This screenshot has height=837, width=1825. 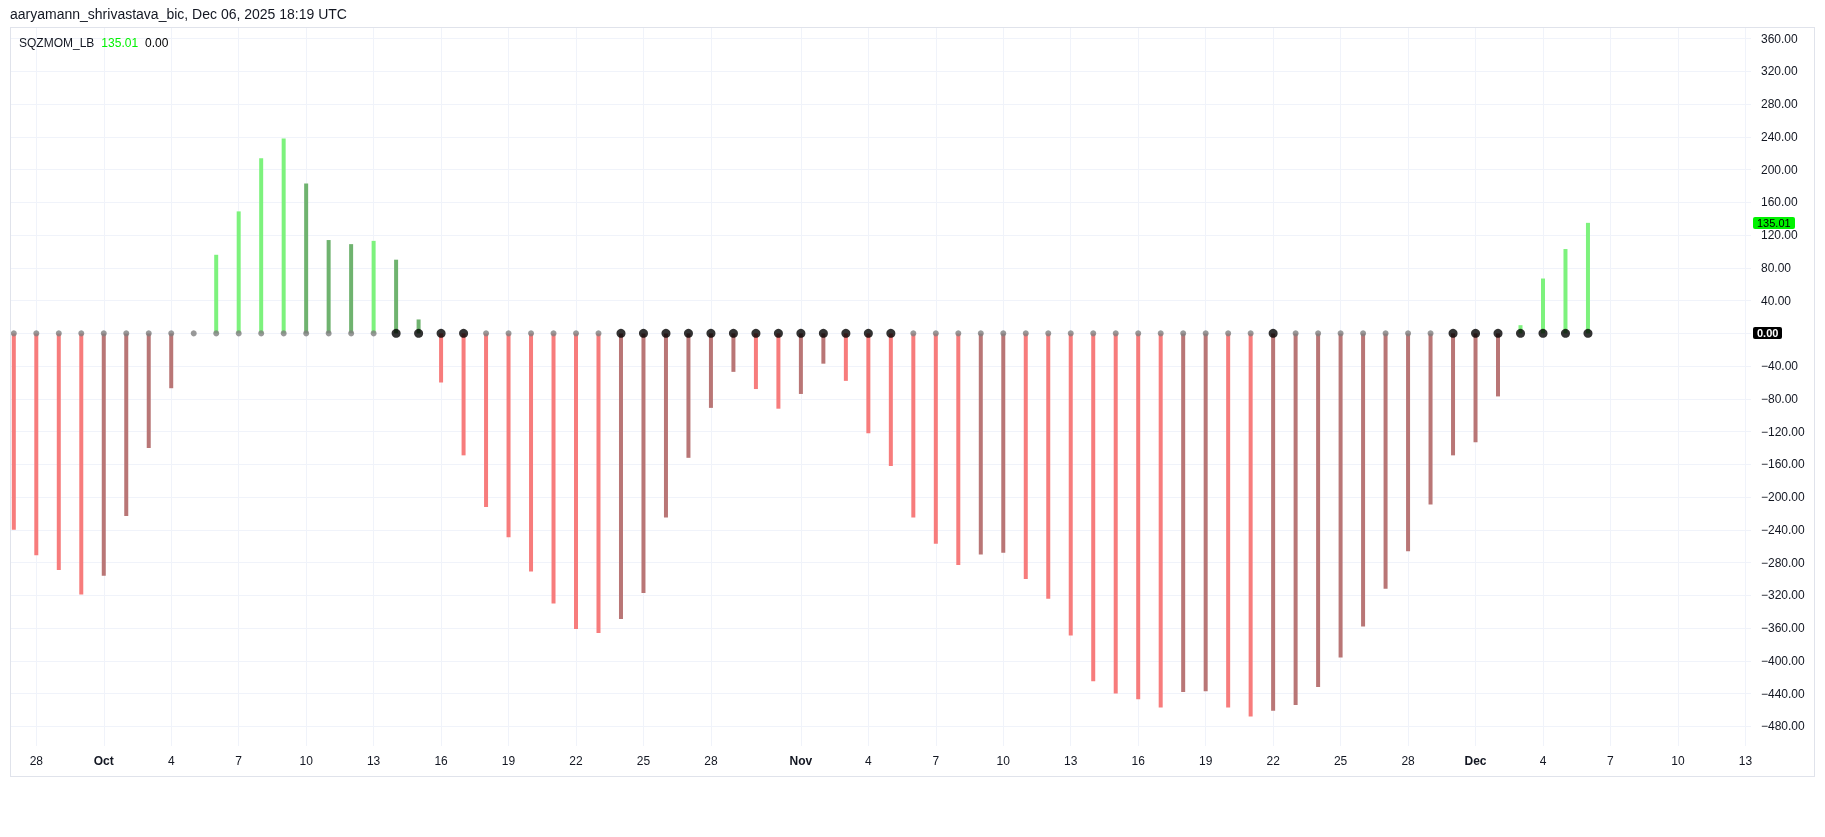 I want to click on y-tick-label: −40.00, so click(x=1780, y=366).